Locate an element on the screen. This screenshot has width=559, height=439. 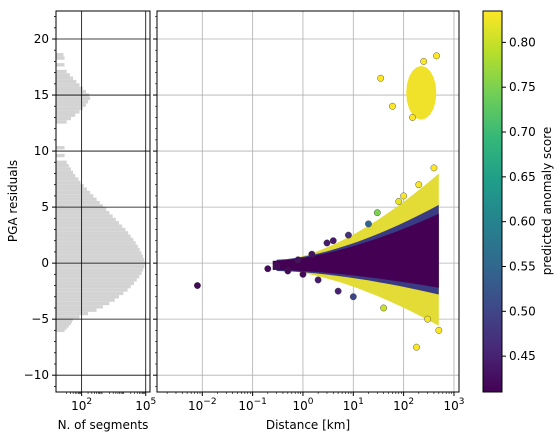
scatter-y-ticks is located at coordinates (155, 201).